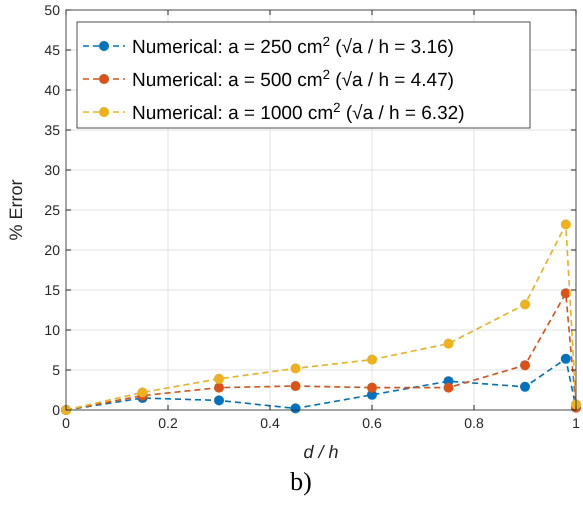 The image size is (583, 505). What do you see at coordinates (576, 423) in the screenshot?
I see `x-tick-label: 1` at bounding box center [576, 423].